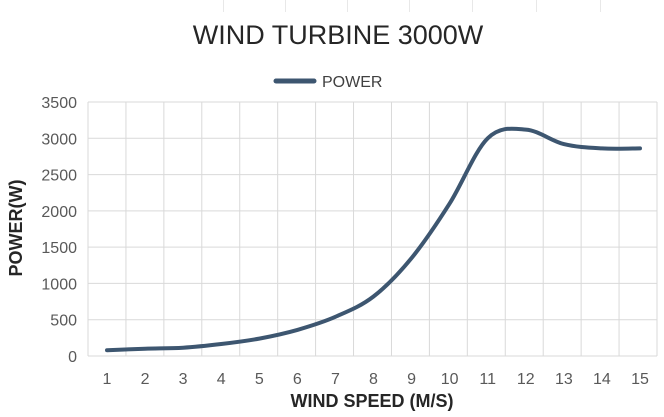  What do you see at coordinates (411, 379) in the screenshot?
I see `x-tick-label: 9` at bounding box center [411, 379].